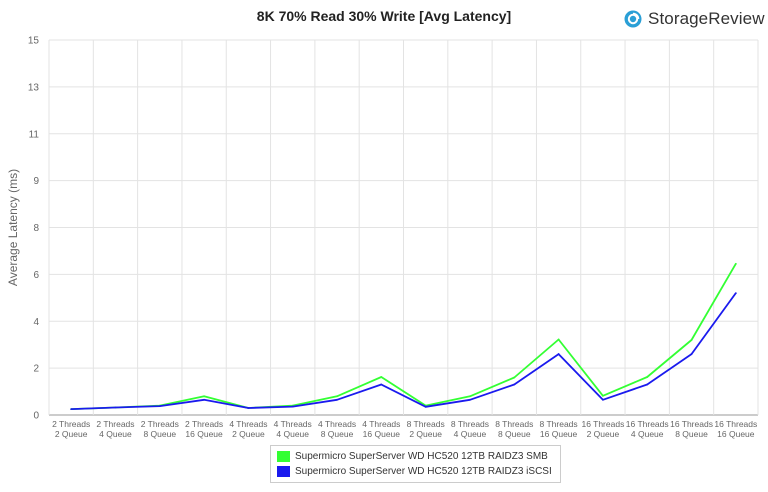  Describe the element at coordinates (34, 87) in the screenshot. I see `y-tick-label: 13` at that location.